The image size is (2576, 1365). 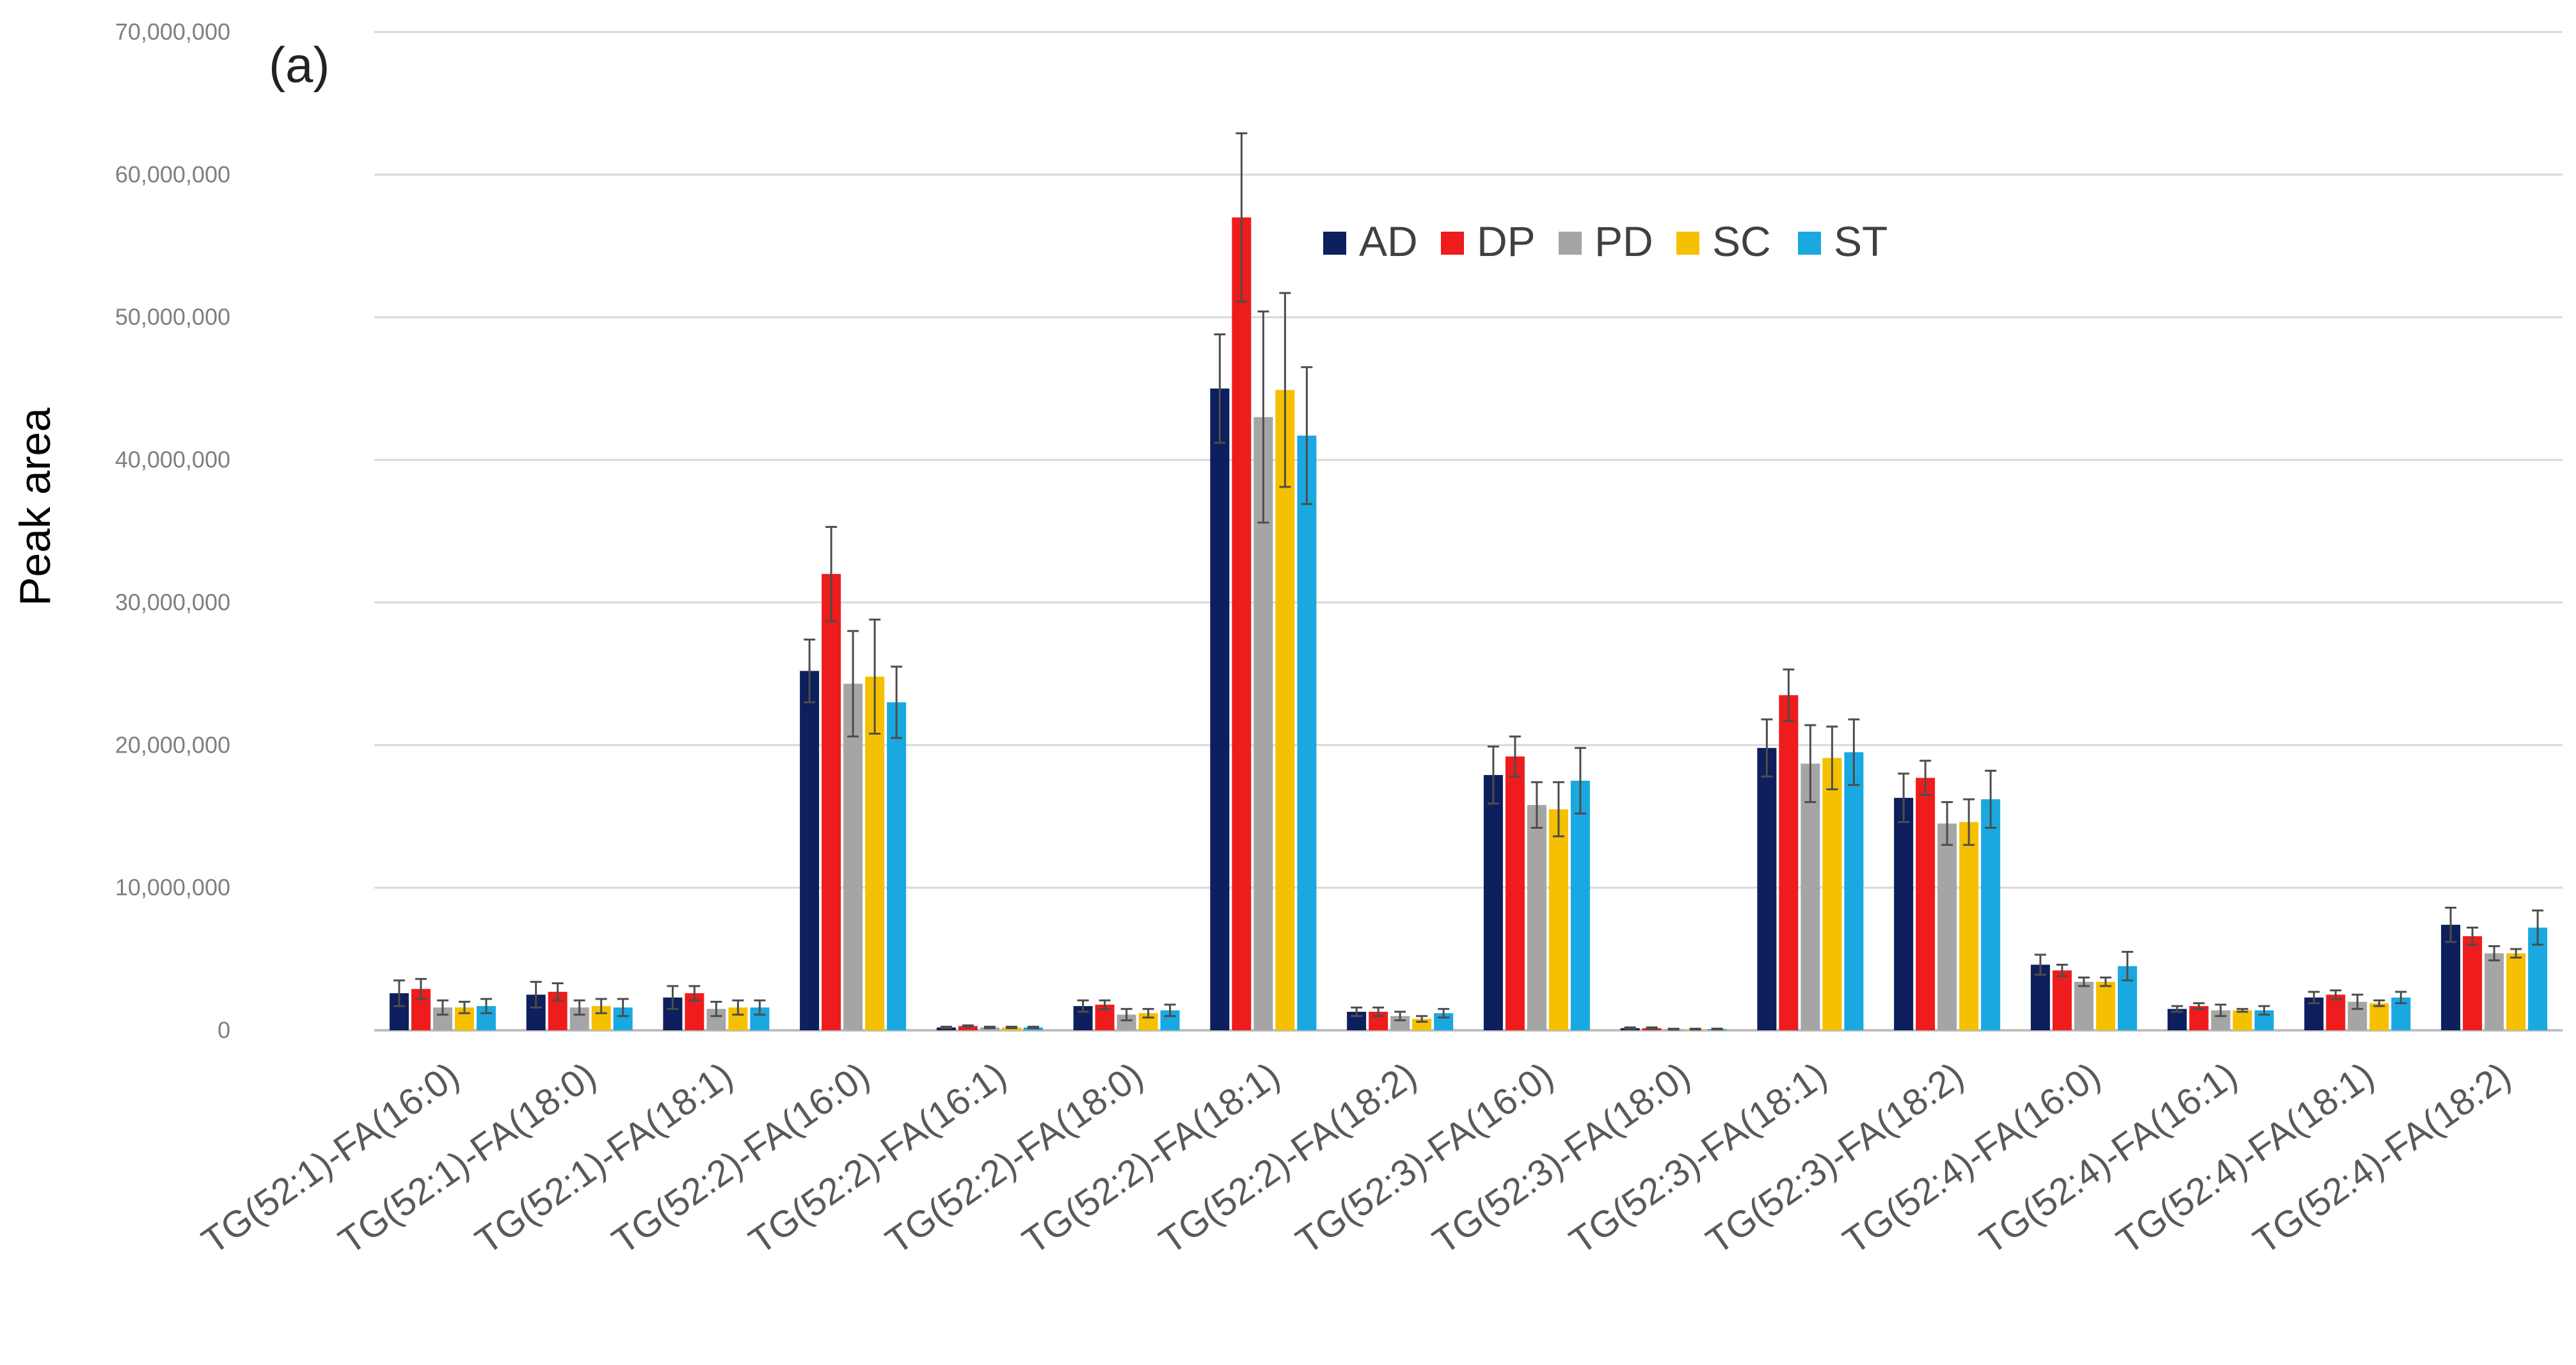 What do you see at coordinates (1861, 241) in the screenshot?
I see `legend-label: ST` at bounding box center [1861, 241].